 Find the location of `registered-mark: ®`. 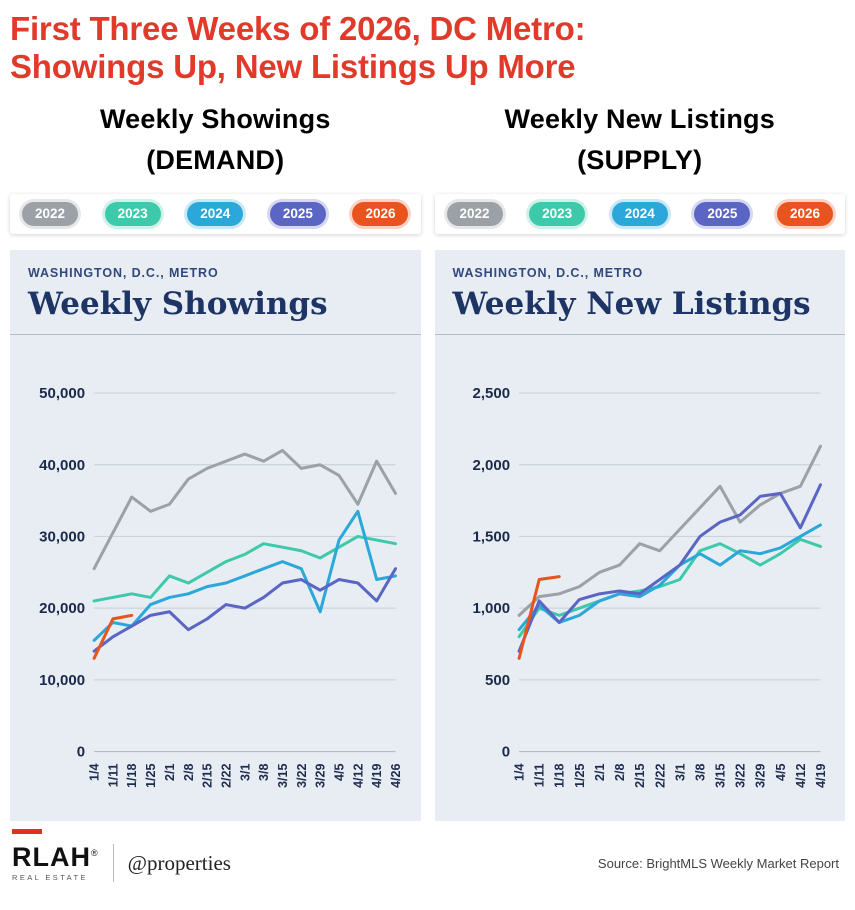

registered-mark: ® is located at coordinates (95, 853).